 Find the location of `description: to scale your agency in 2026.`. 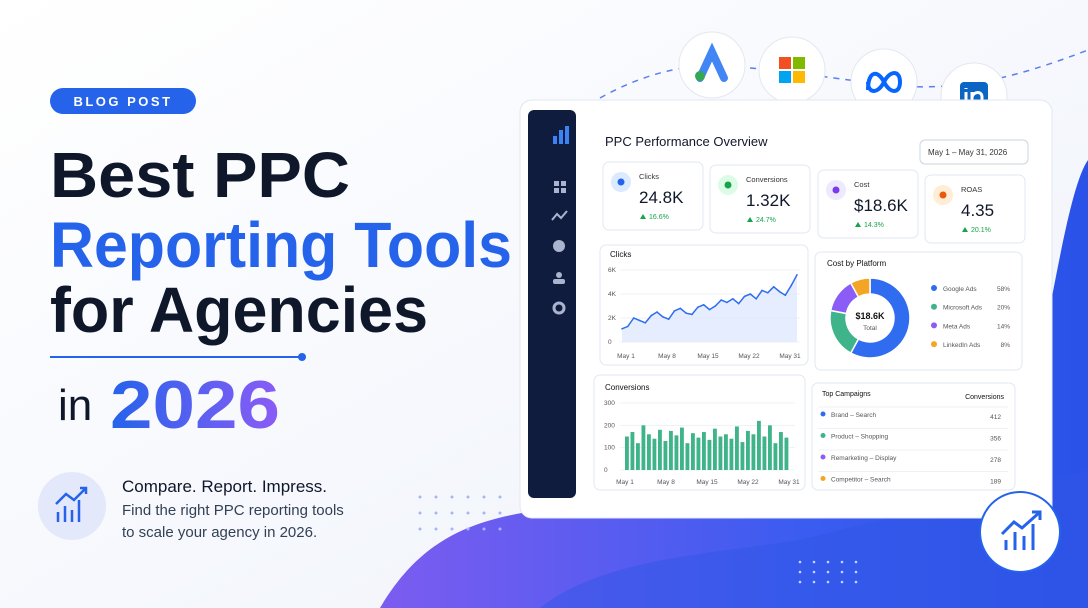

description: to scale your agency in 2026. is located at coordinates (219, 532).